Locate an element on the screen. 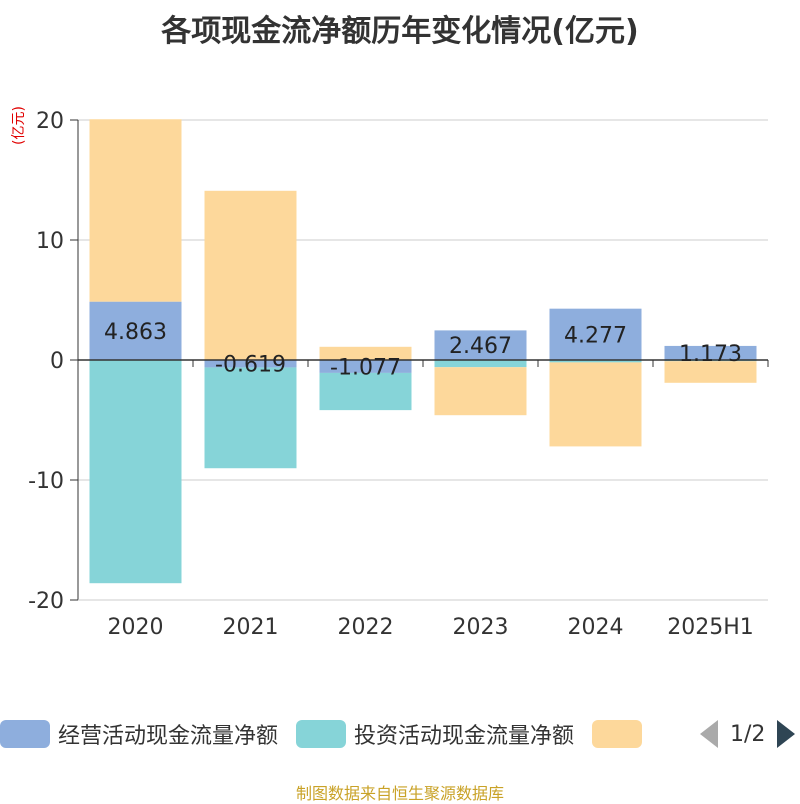 The width and height of the screenshot is (800, 804). data-label: 1.173 is located at coordinates (710, 354).